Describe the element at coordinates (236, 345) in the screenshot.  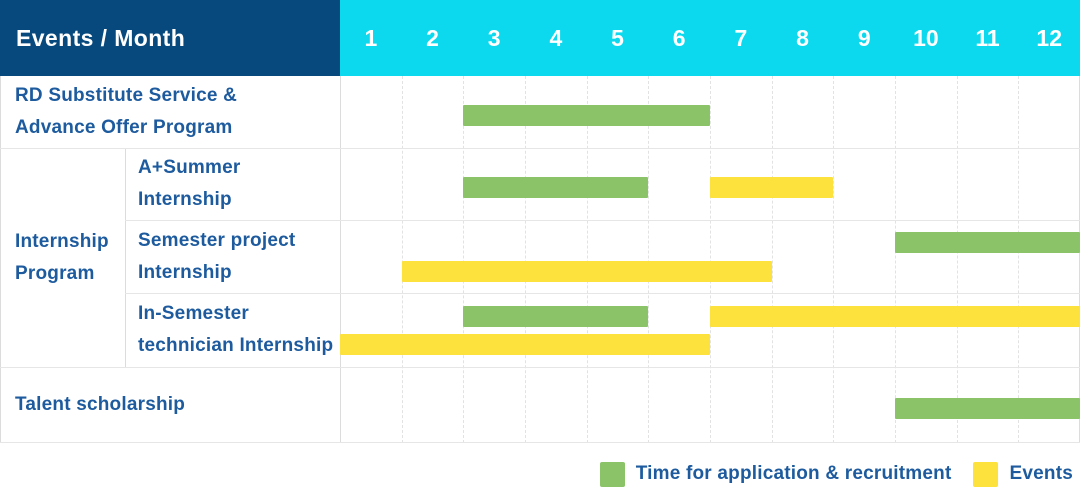
I see `row-label-line: technician Internship` at that location.